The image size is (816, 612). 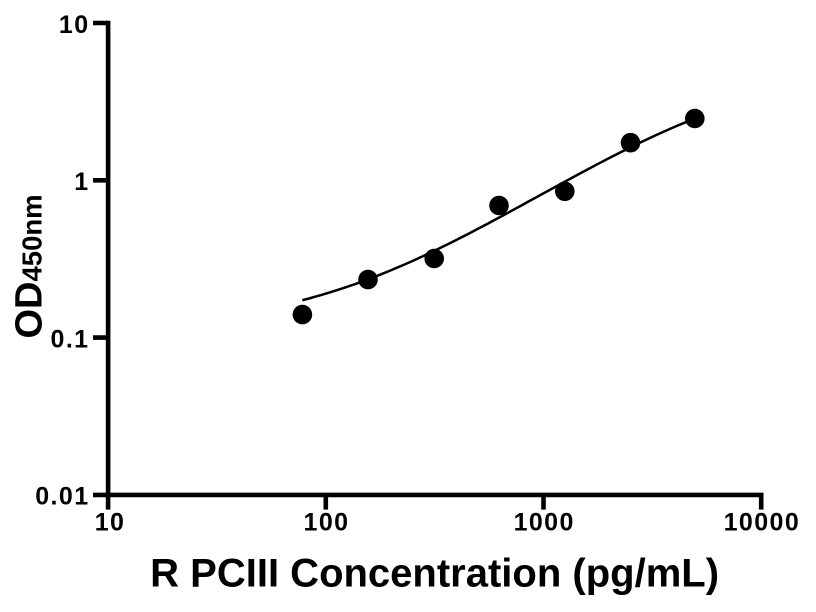 What do you see at coordinates (70, 339) in the screenshot?
I see `svg-text: 0.1` at bounding box center [70, 339].